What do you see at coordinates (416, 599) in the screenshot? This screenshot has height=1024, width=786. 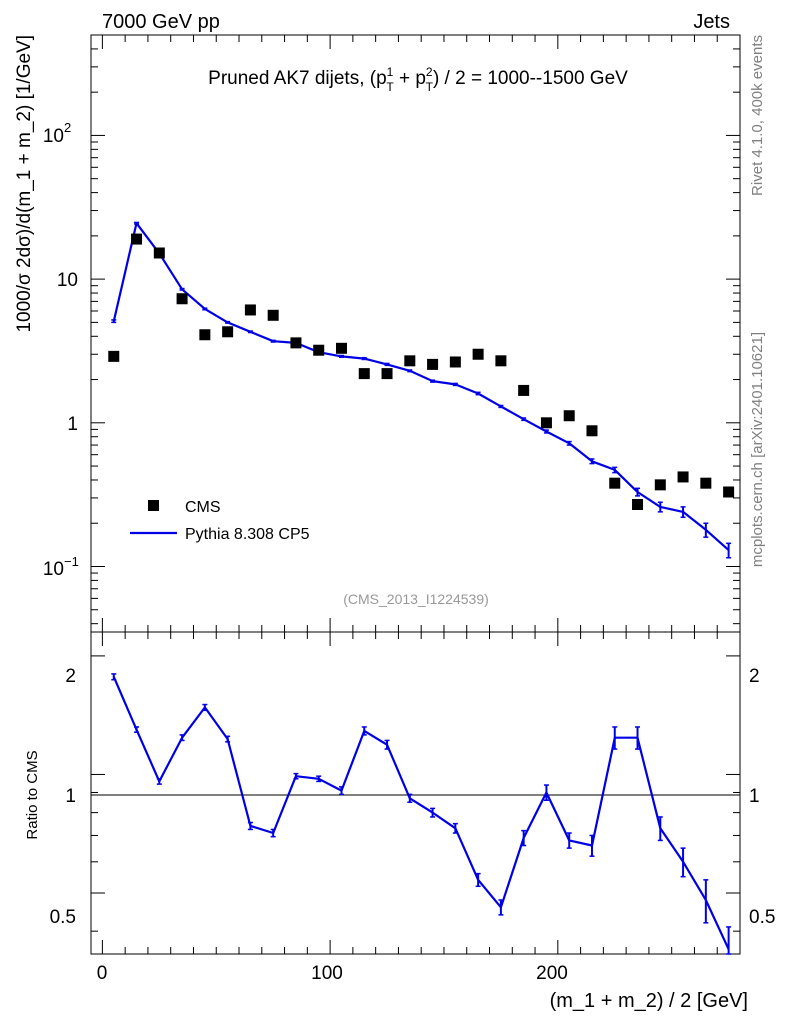 I see `analysis-id-label: (CMS_2013_I1224539)` at bounding box center [416, 599].